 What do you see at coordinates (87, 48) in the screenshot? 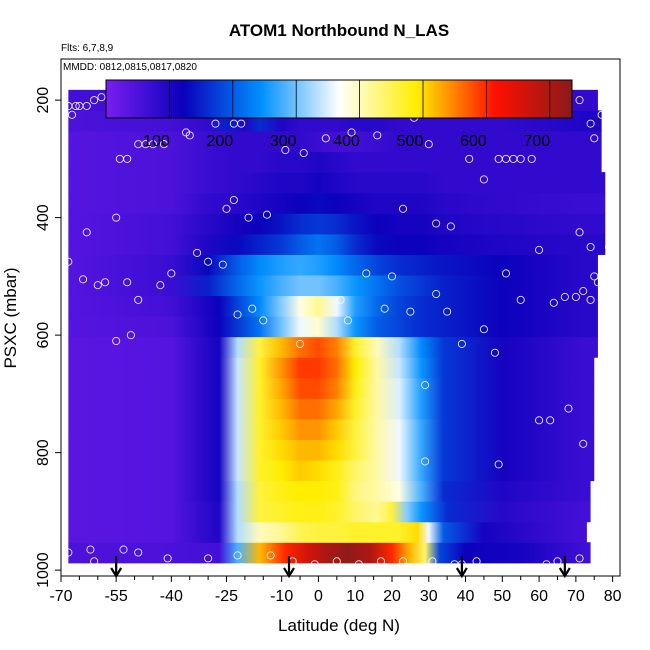
I see `flights-label: Flts: 6,7,8,9` at bounding box center [87, 48].